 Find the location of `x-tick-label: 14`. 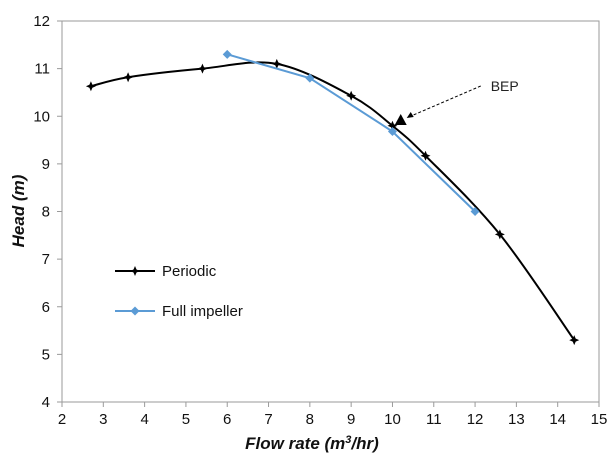

x-tick-label: 14 is located at coordinates (557, 419).